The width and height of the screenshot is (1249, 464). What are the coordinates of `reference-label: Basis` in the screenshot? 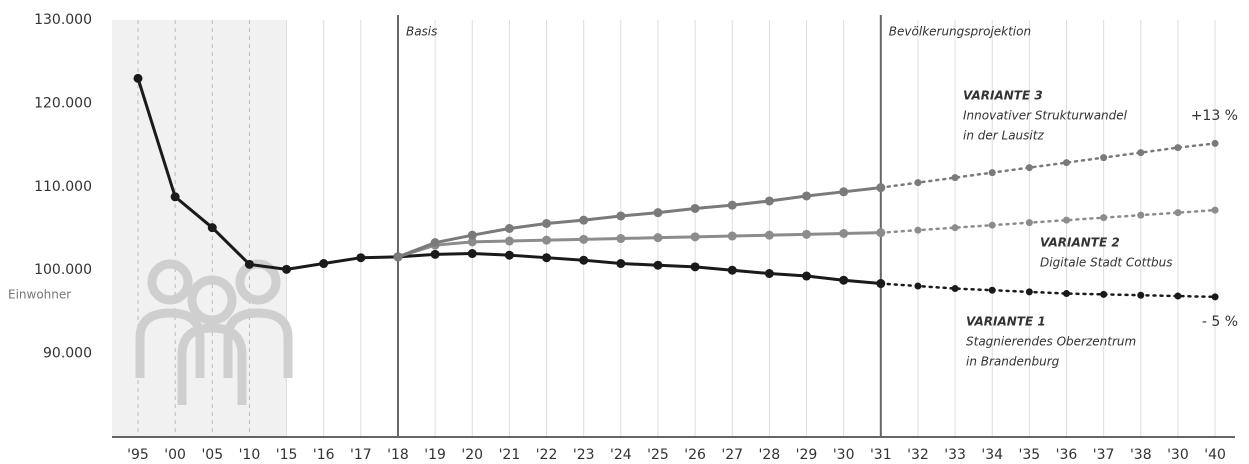 It's located at (421, 32).